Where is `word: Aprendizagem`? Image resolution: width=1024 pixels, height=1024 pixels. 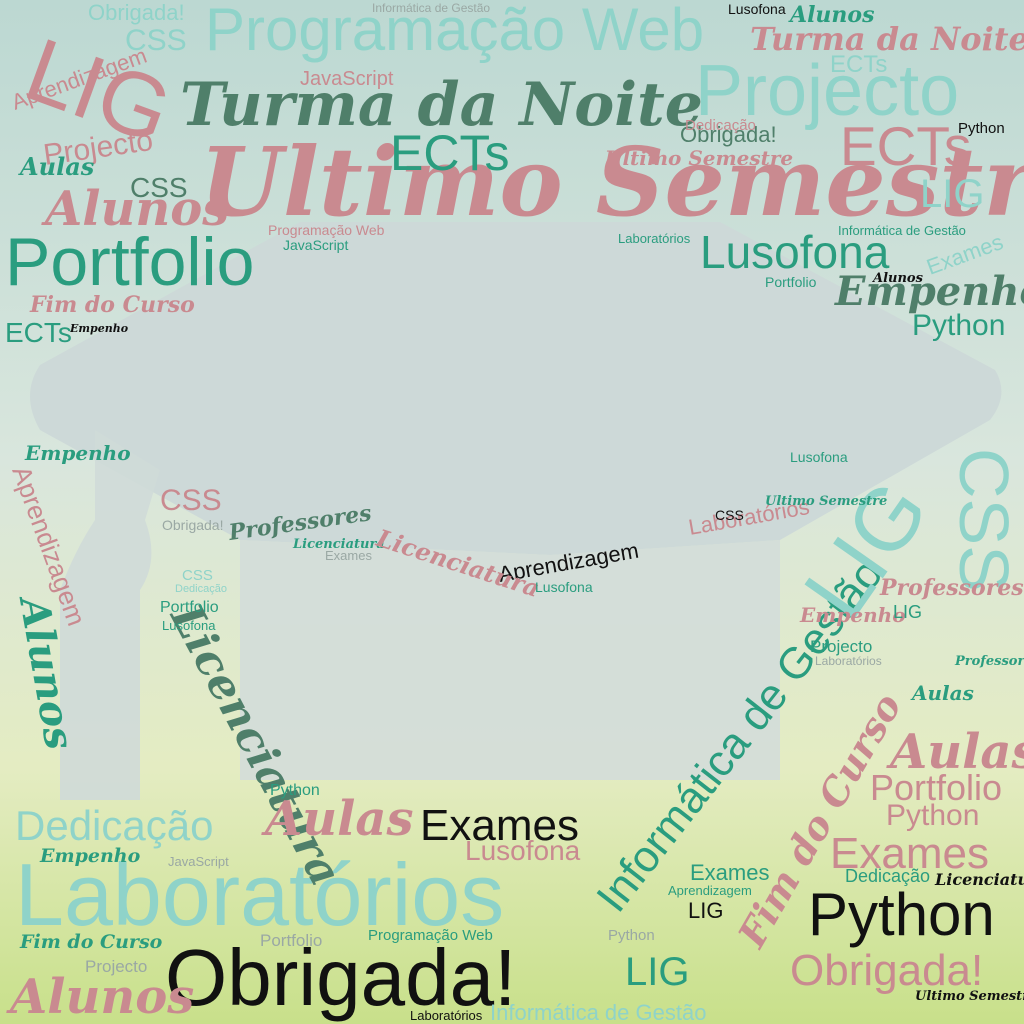 word: Aprendizagem is located at coordinates (710, 890).